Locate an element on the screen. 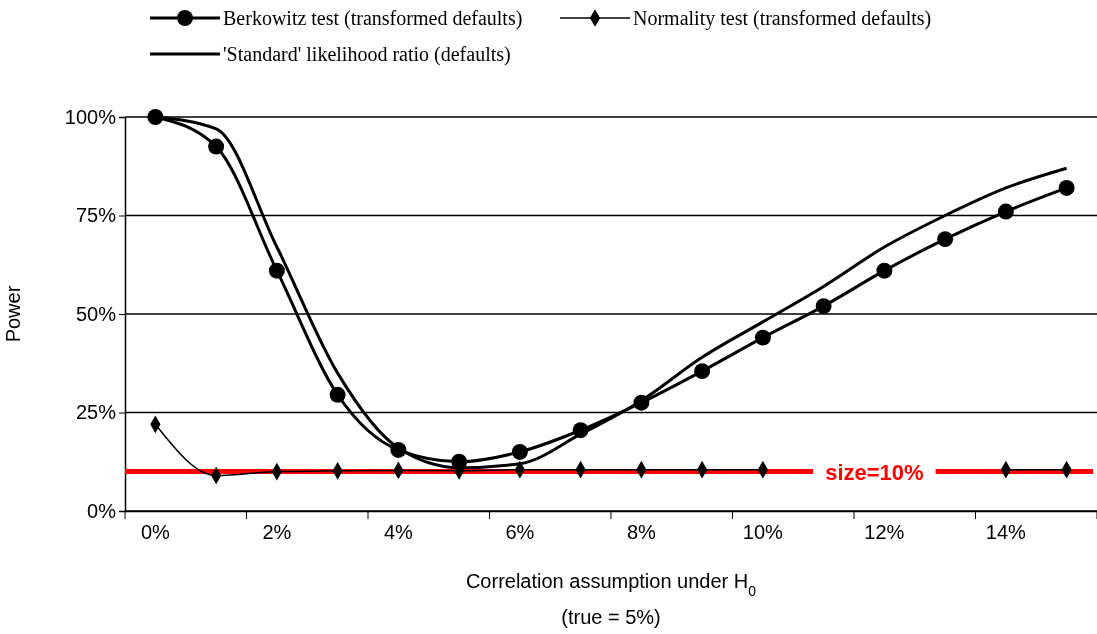 The image size is (1097, 634). y-tick-label: 0% is located at coordinates (102, 510).